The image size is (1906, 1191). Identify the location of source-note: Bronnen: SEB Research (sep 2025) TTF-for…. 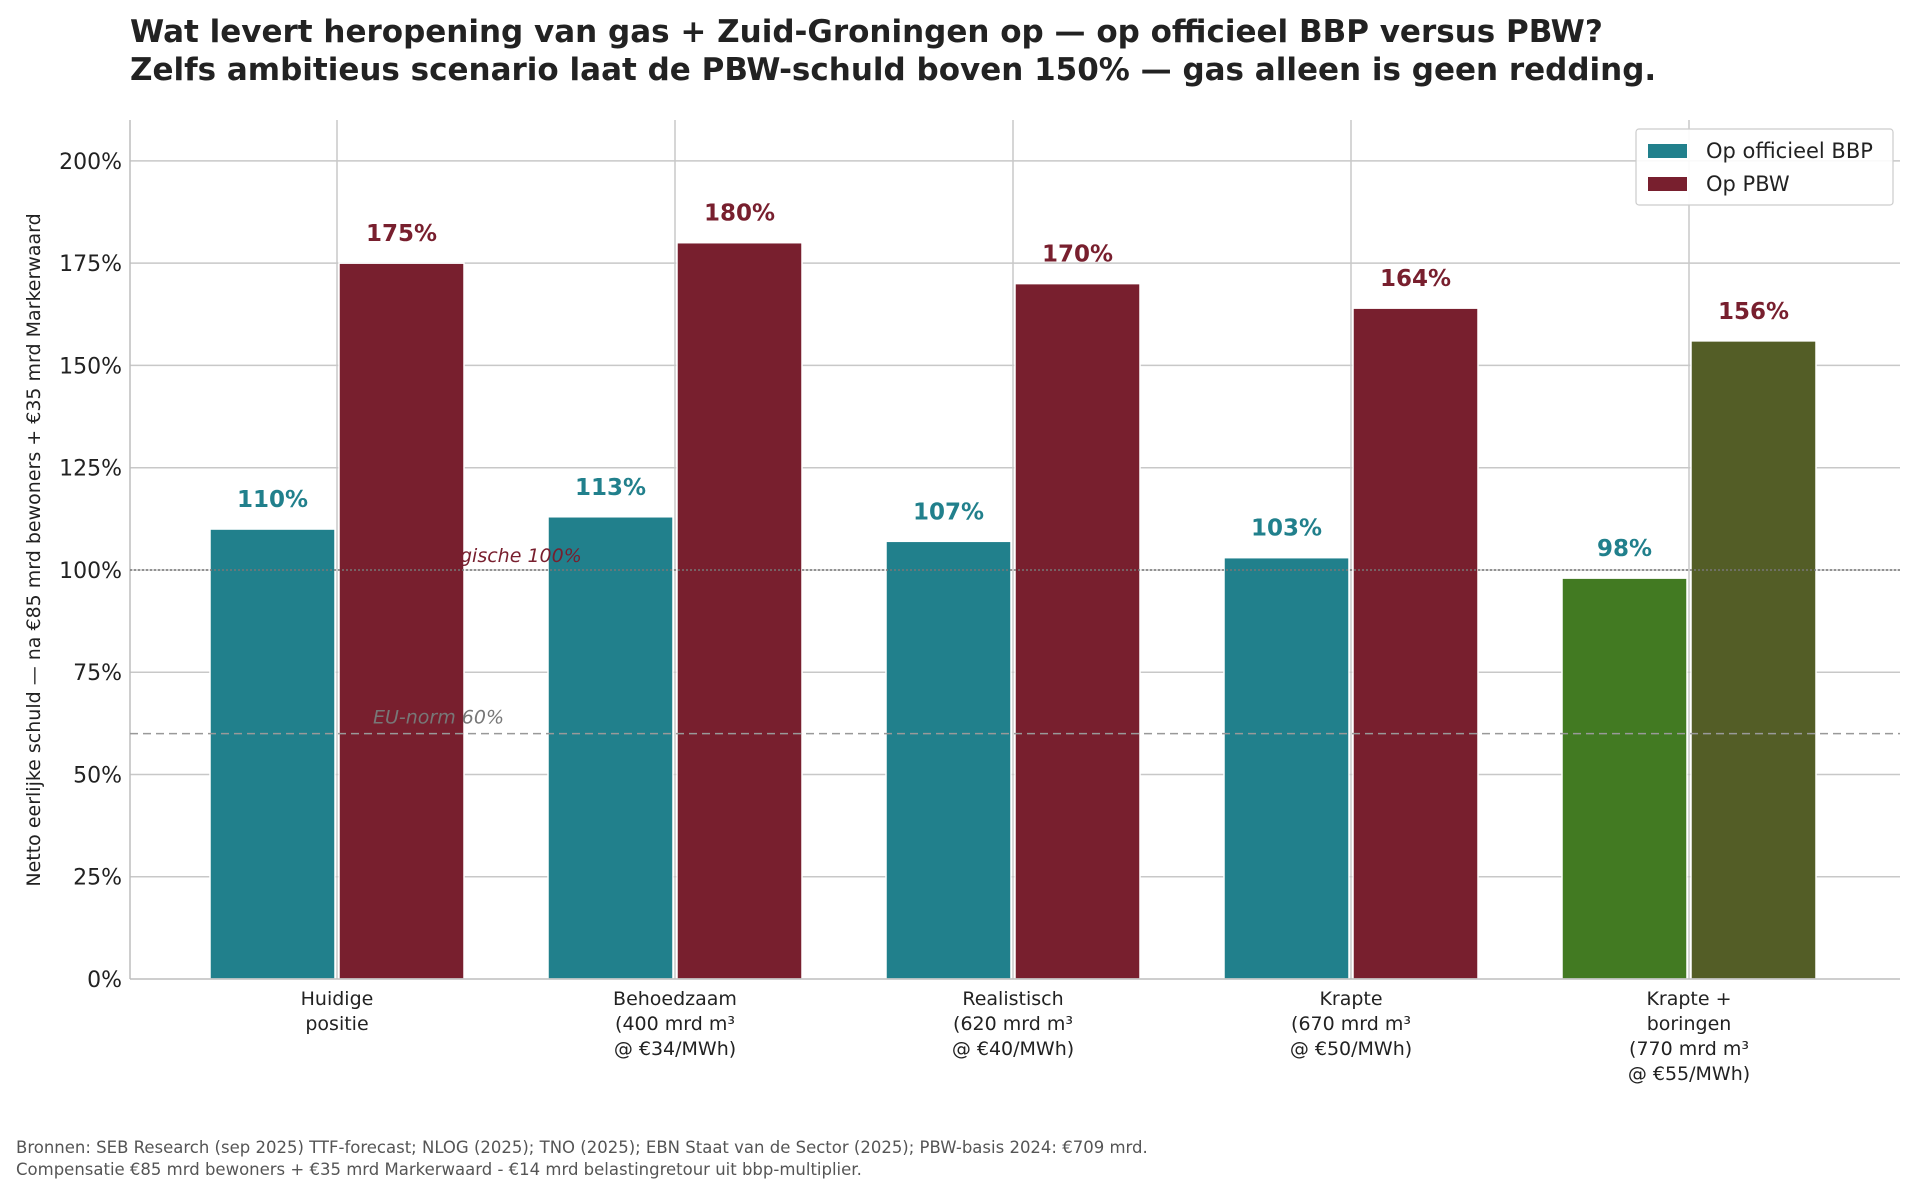
(582, 1158).